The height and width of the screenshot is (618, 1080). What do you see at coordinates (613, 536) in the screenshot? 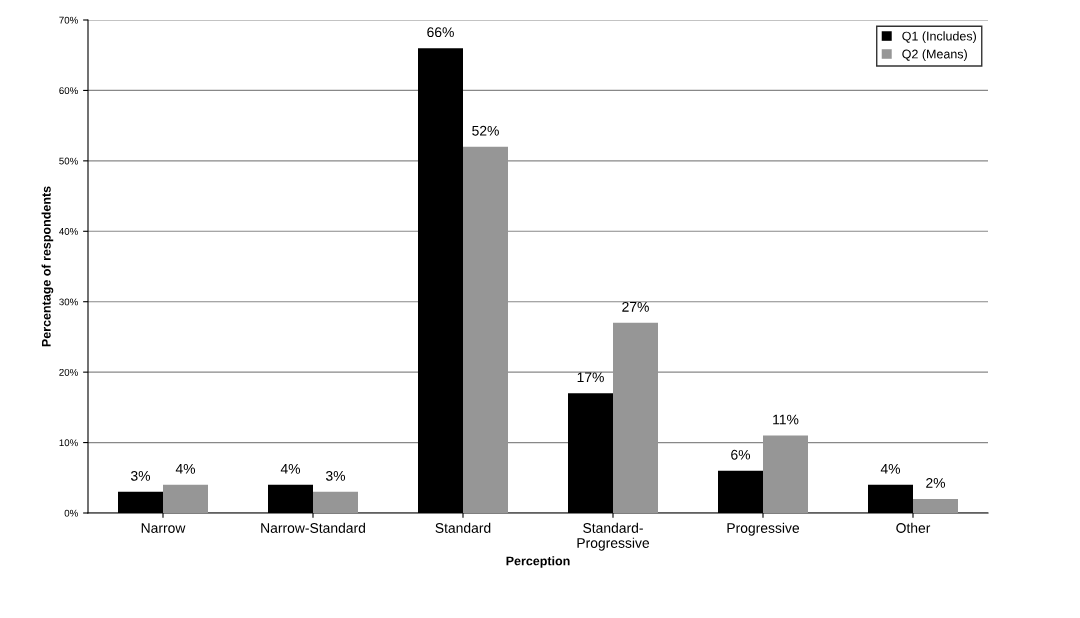
I see `x-tick-label: Standard- Progressive` at bounding box center [613, 536].